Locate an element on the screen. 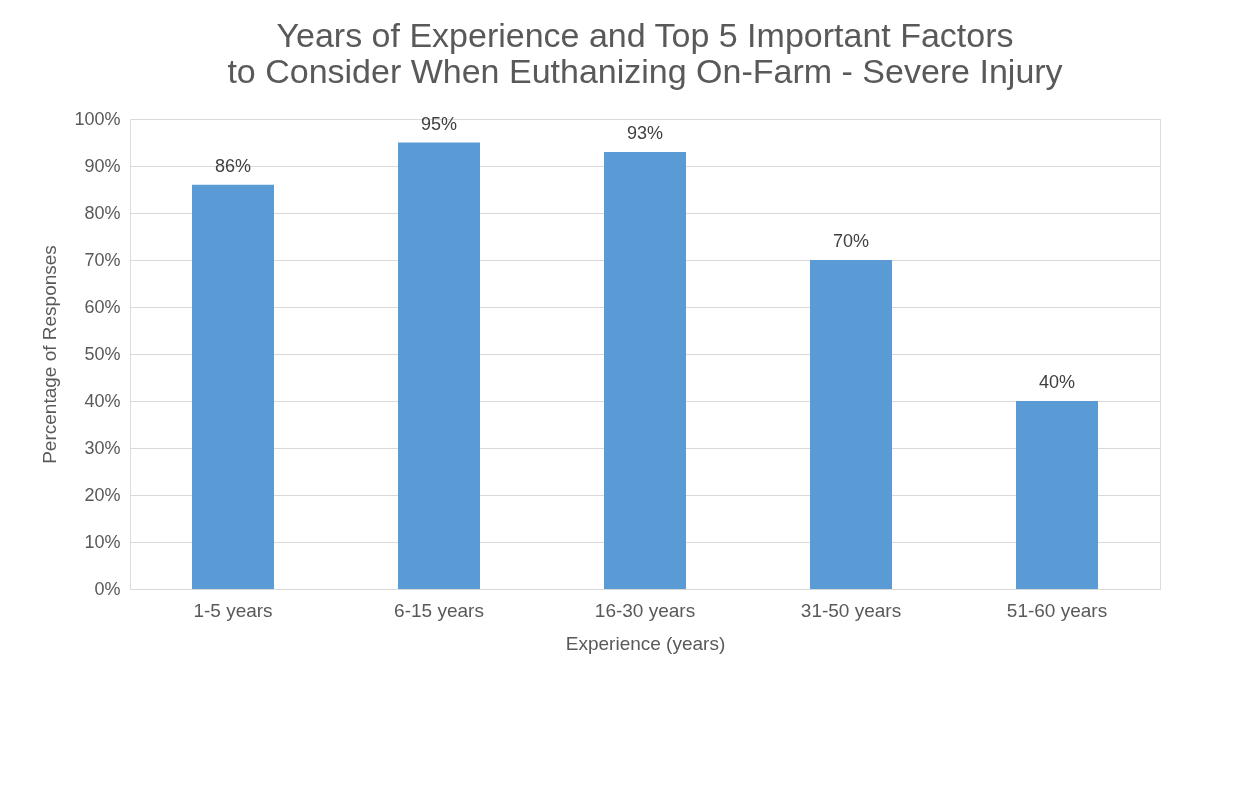  x-tick-label: 1-5 years is located at coordinates (233, 610).